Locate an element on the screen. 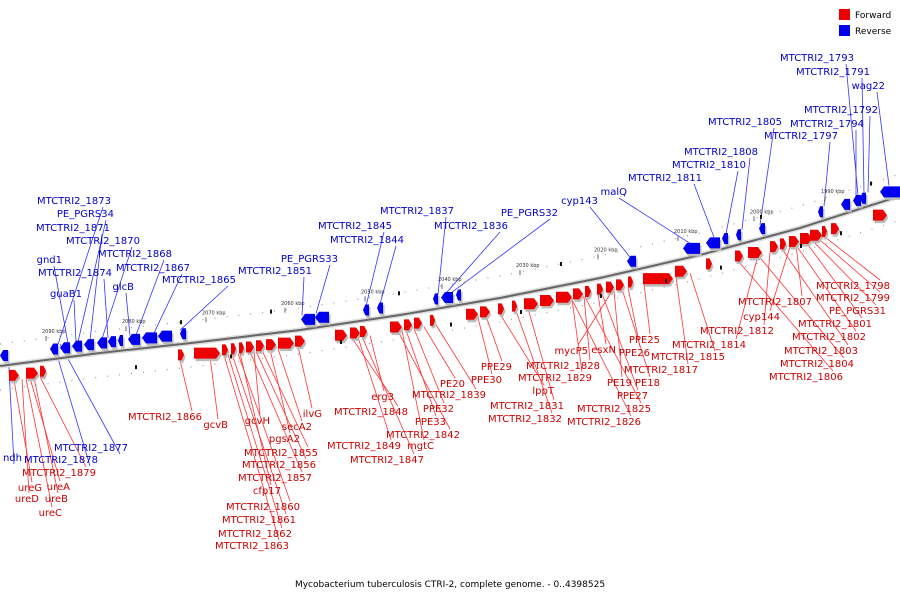 The width and height of the screenshot is (900, 600). forward-gene-label-mtctri2-1866: MTCTRI2_1866 is located at coordinates (165, 417).